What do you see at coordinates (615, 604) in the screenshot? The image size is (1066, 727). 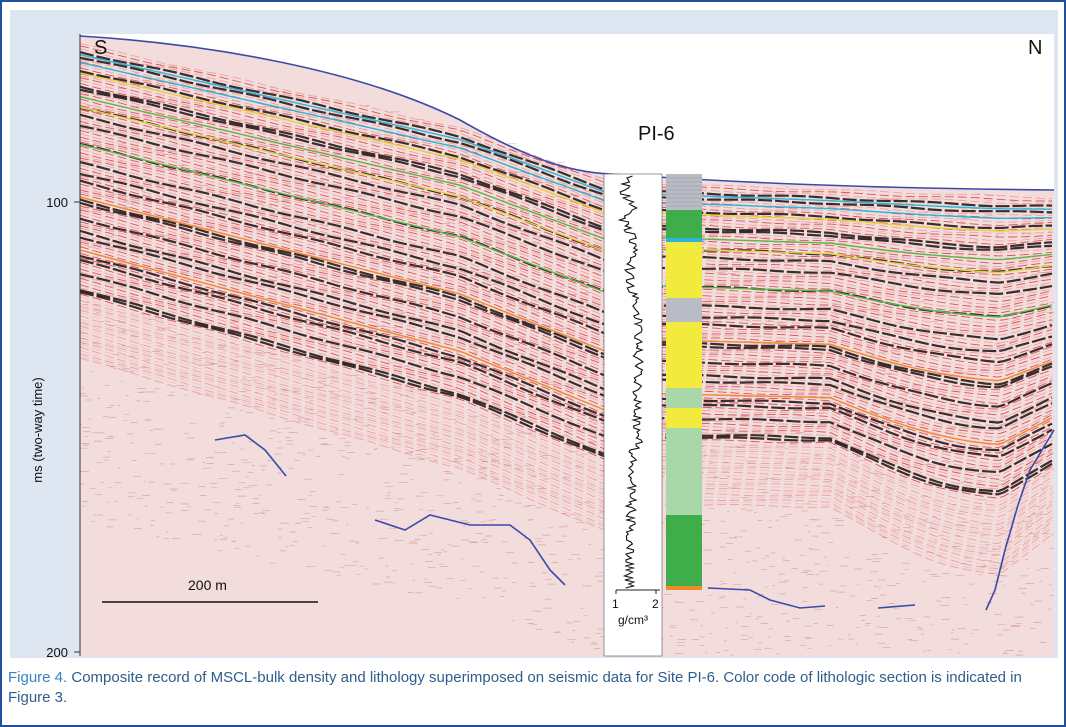 I see `density-tick-label-1: 1` at bounding box center [615, 604].